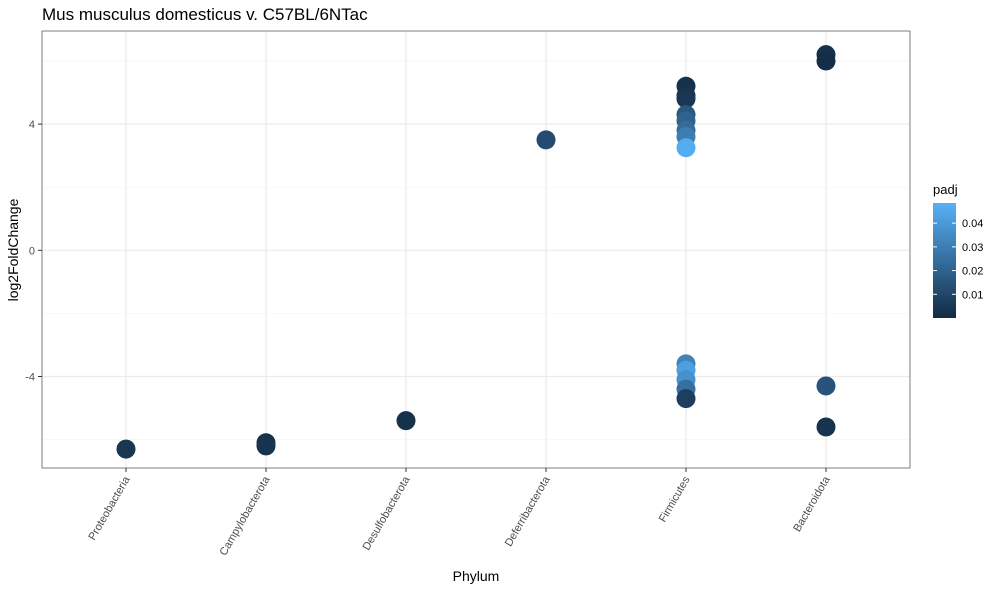 Image resolution: width=1002 pixels, height=591 pixels. Describe the element at coordinates (958, 259) in the screenshot. I see `legend-ticks: 0.04 0.03 0.02 0.01` at that location.